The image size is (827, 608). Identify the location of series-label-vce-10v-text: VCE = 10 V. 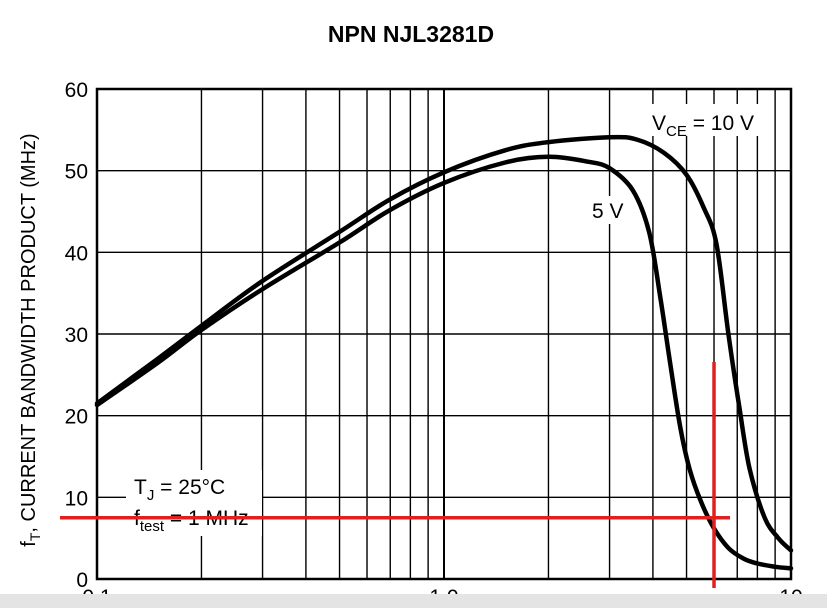
(703, 126).